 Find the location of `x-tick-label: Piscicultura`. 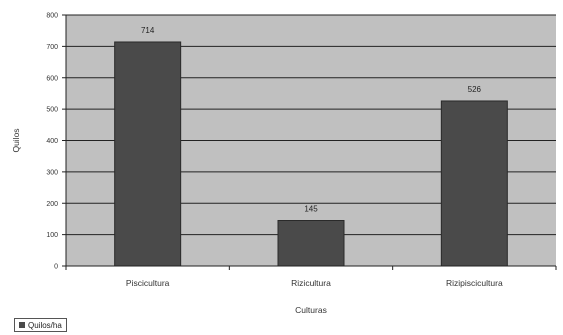

x-tick-label: Piscicultura is located at coordinates (148, 283).